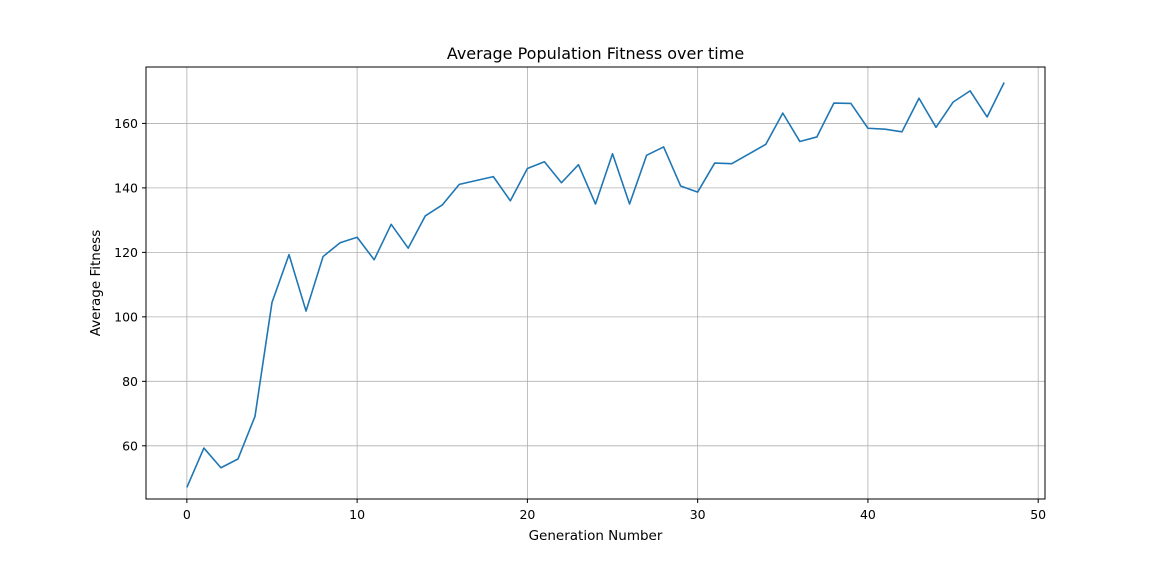 The height and width of the screenshot is (566, 1161). I want to click on x-tick-label: 10, so click(357, 514).